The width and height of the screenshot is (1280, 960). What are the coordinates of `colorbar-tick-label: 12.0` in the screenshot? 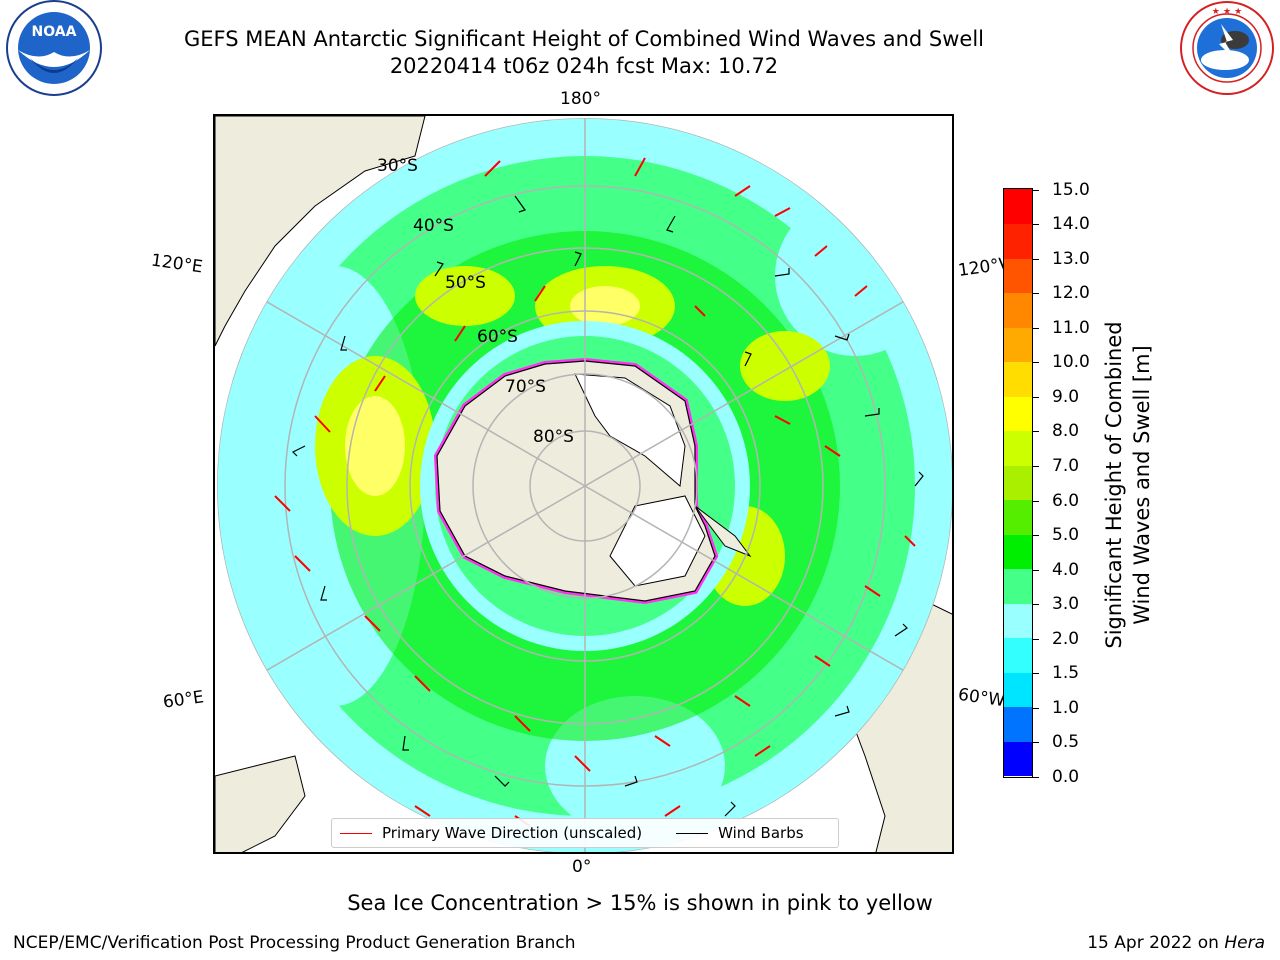 It's located at (1071, 293).